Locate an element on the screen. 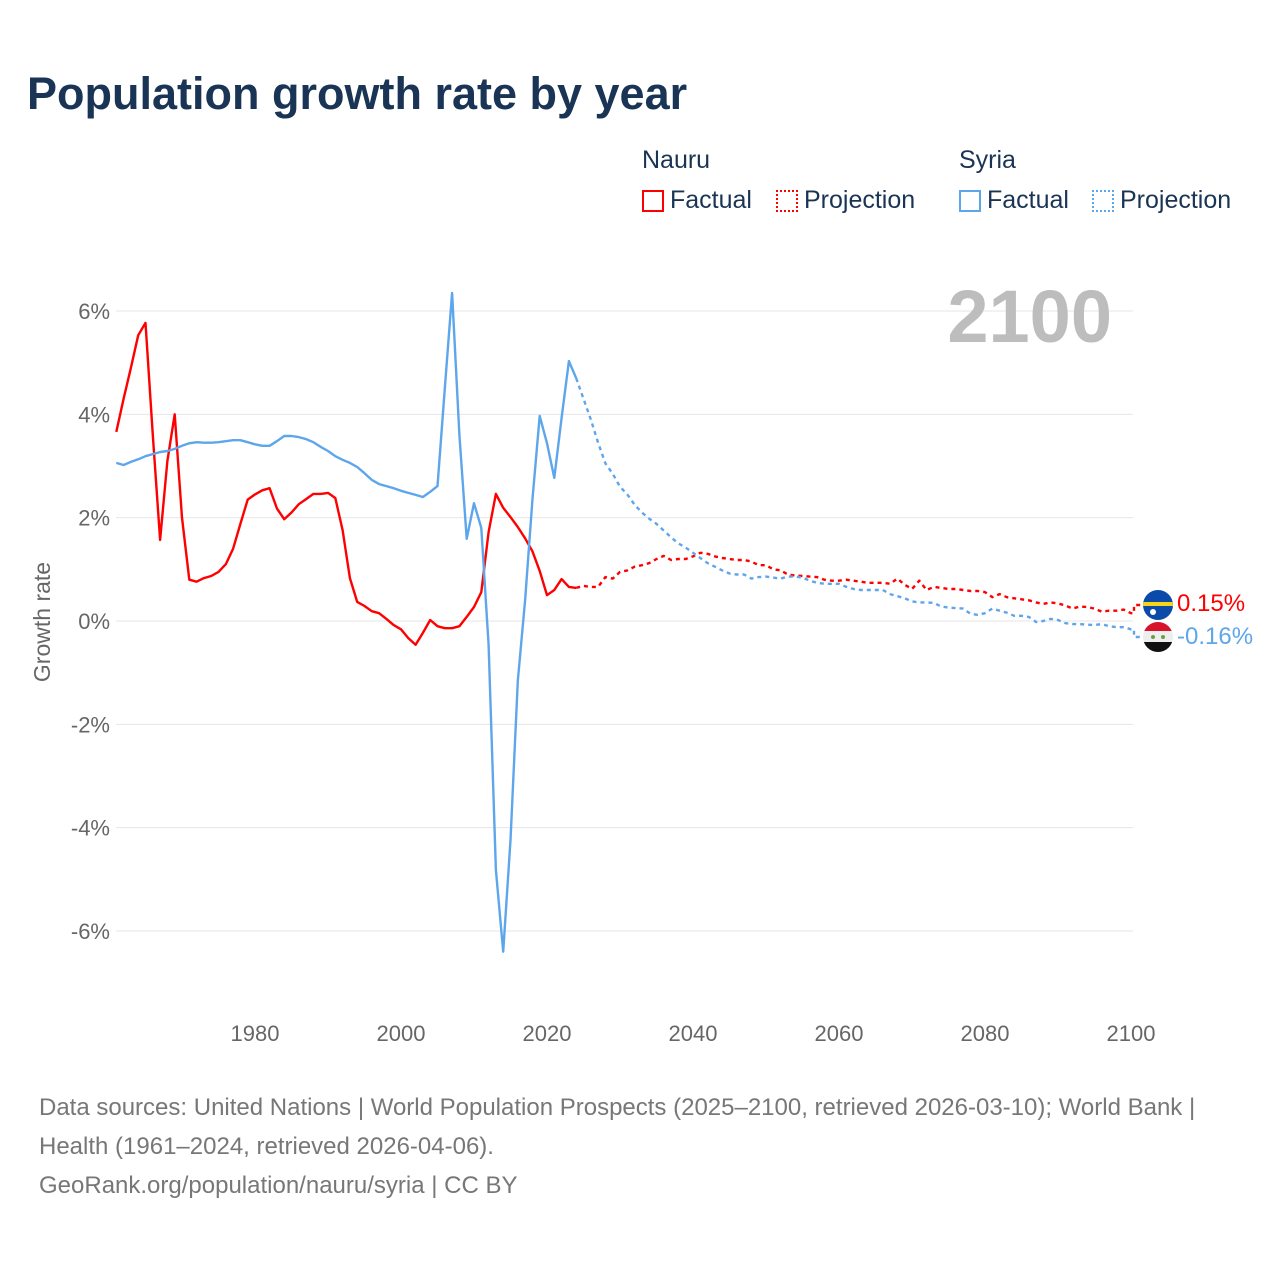  legend-group-nauru: Nauru is located at coordinates (676, 160).